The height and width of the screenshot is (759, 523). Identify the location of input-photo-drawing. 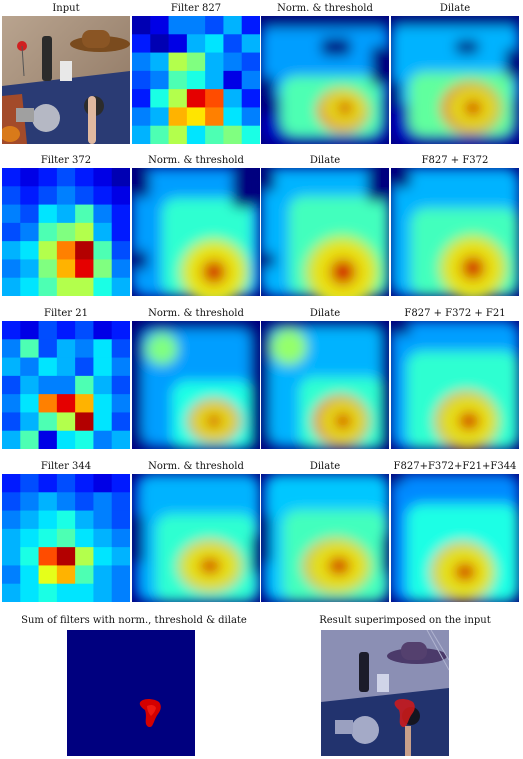
(66, 80).